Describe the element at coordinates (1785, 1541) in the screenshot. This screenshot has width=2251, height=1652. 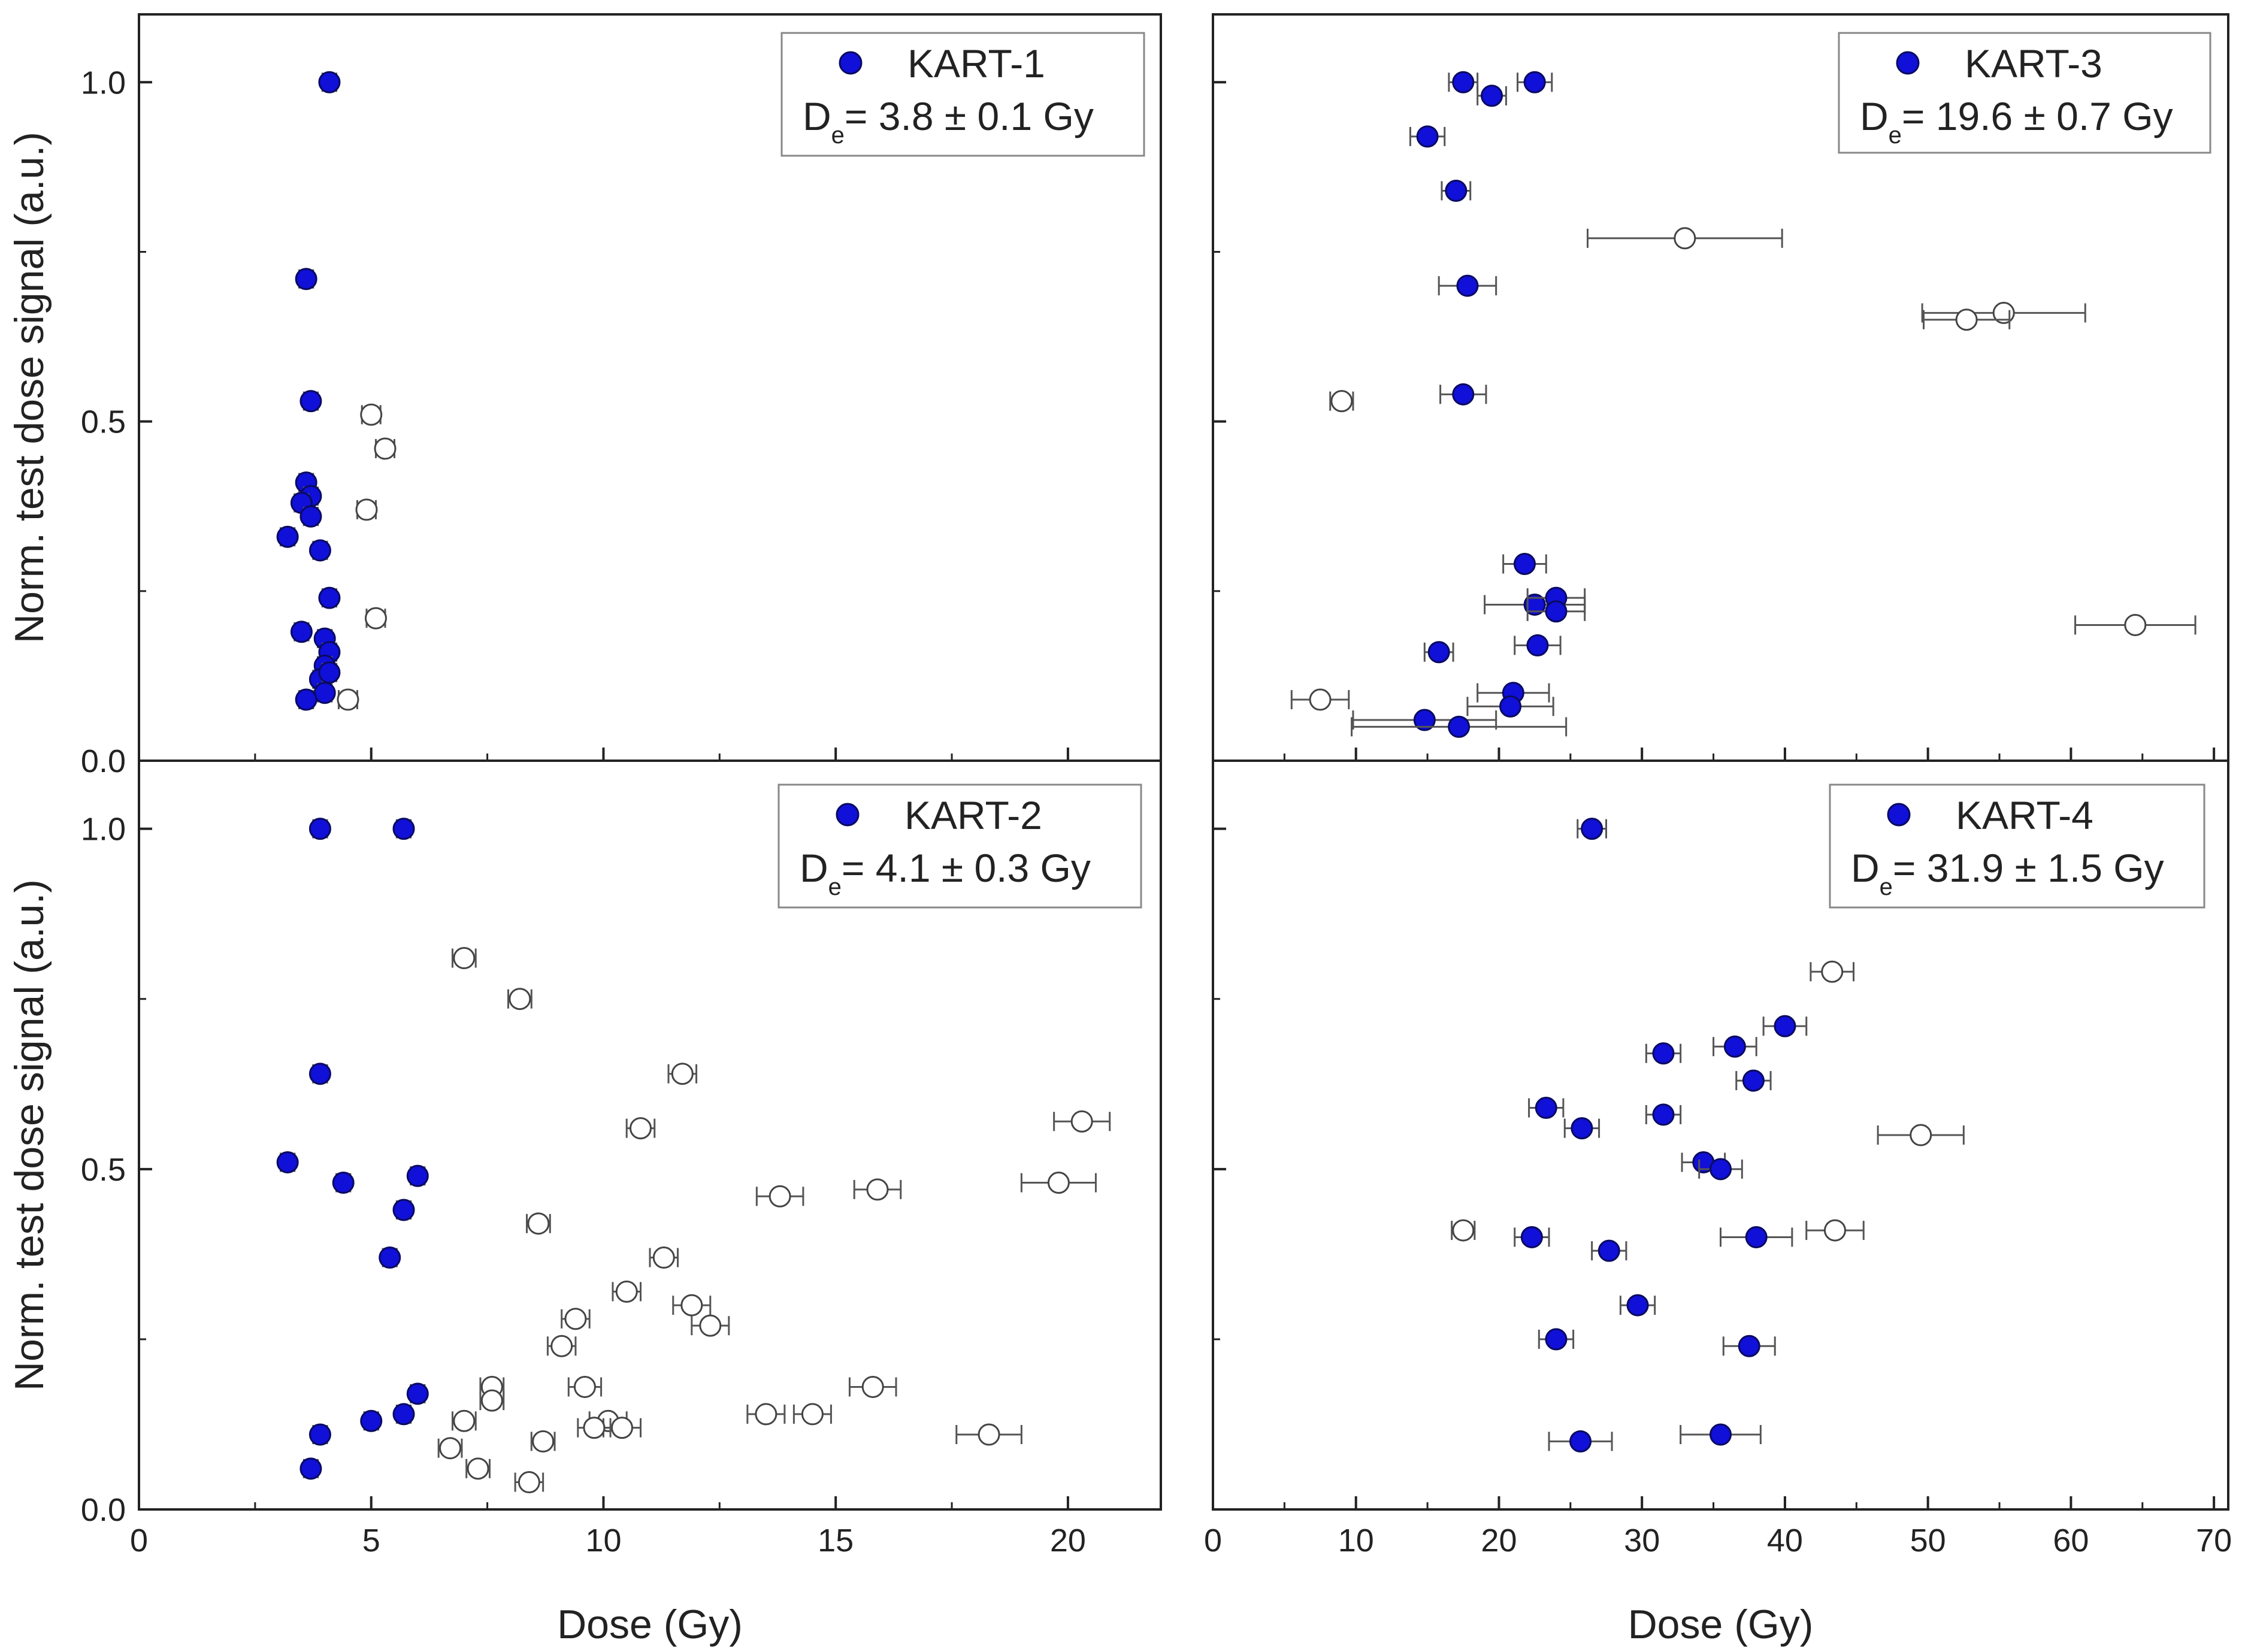
I see `x-tick-label: 40` at that location.